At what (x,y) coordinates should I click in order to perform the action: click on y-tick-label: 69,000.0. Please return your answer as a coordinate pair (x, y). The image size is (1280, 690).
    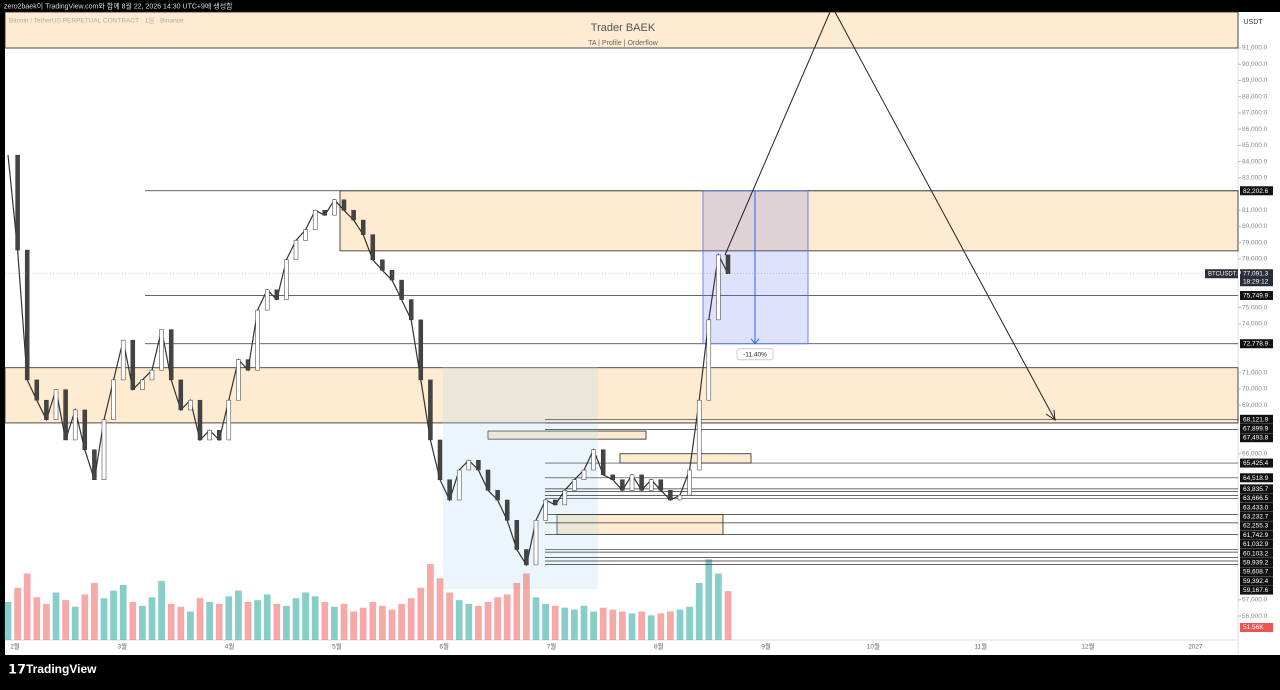
    Looking at the image, I should click on (1255, 405).